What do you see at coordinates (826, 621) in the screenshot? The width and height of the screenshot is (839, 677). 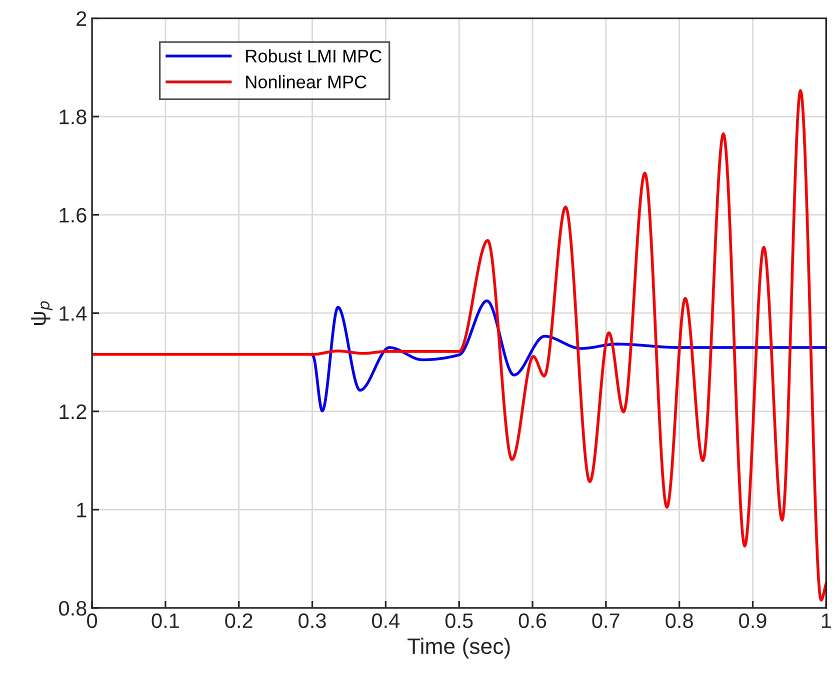 I see `x-tick-label: 1` at bounding box center [826, 621].